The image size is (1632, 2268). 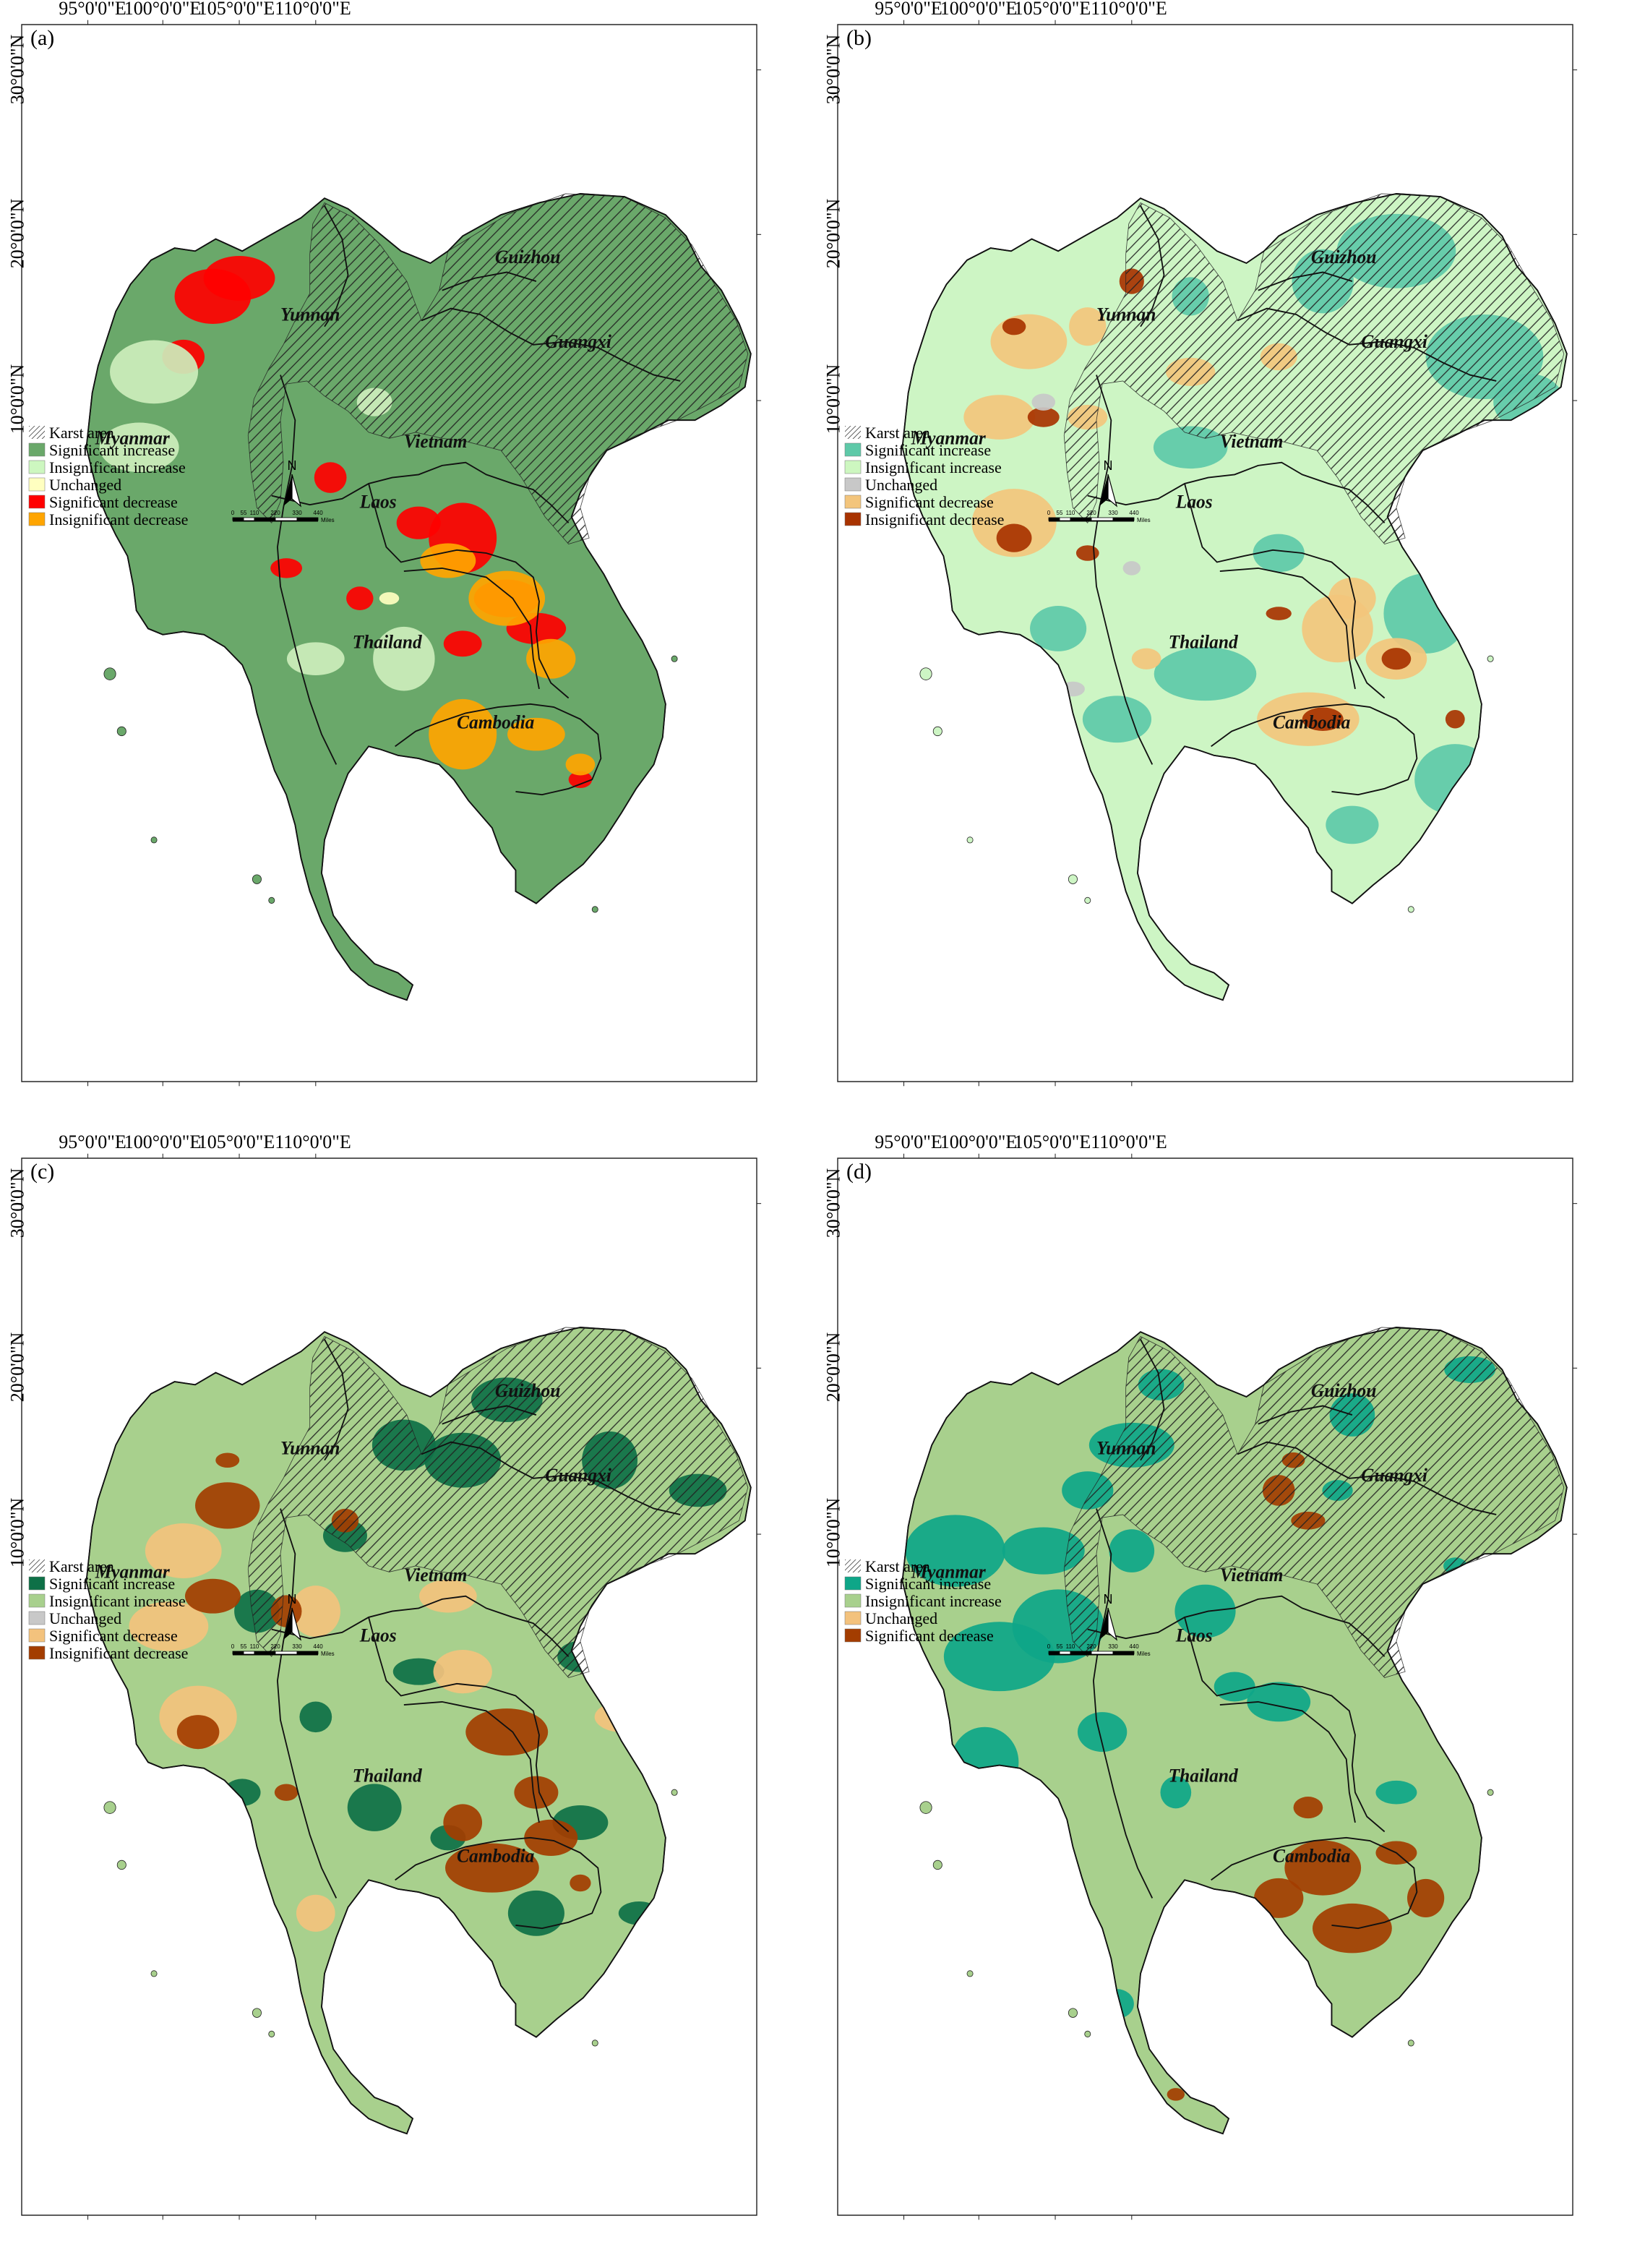 What do you see at coordinates (495, 1855) in the screenshot?
I see `region-label-cambodia: Cambodia` at bounding box center [495, 1855].